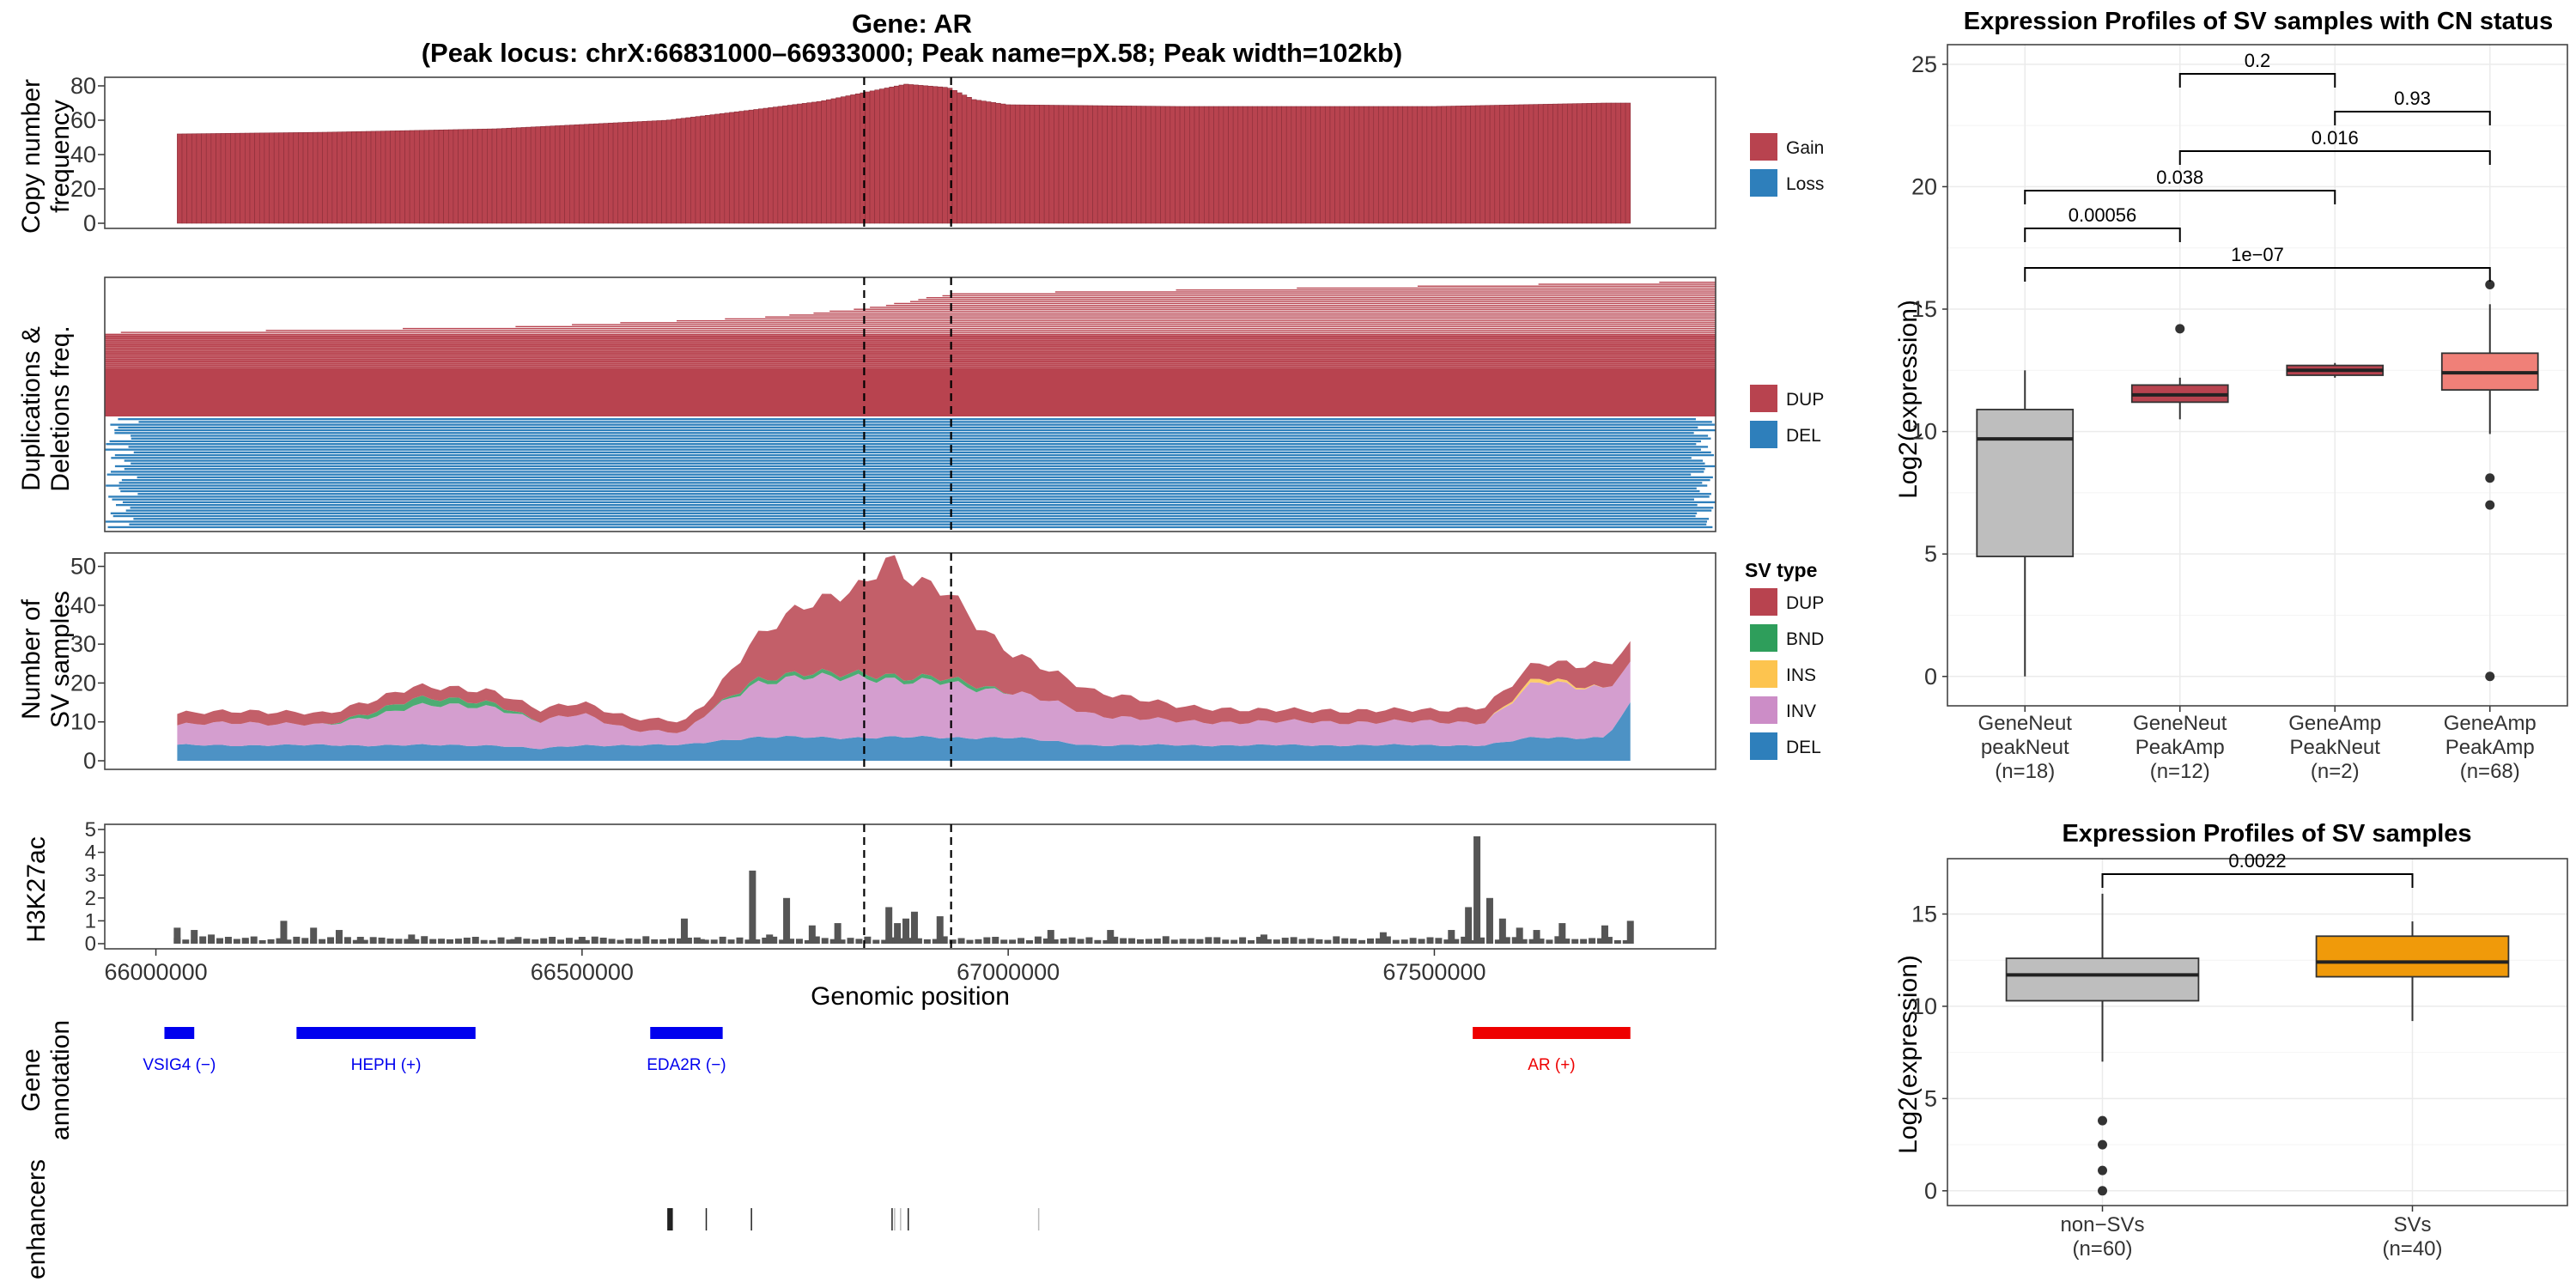  Describe the element at coordinates (2102, 1249) in the screenshot. I see `boxplot-category-label: (n=60)` at that location.